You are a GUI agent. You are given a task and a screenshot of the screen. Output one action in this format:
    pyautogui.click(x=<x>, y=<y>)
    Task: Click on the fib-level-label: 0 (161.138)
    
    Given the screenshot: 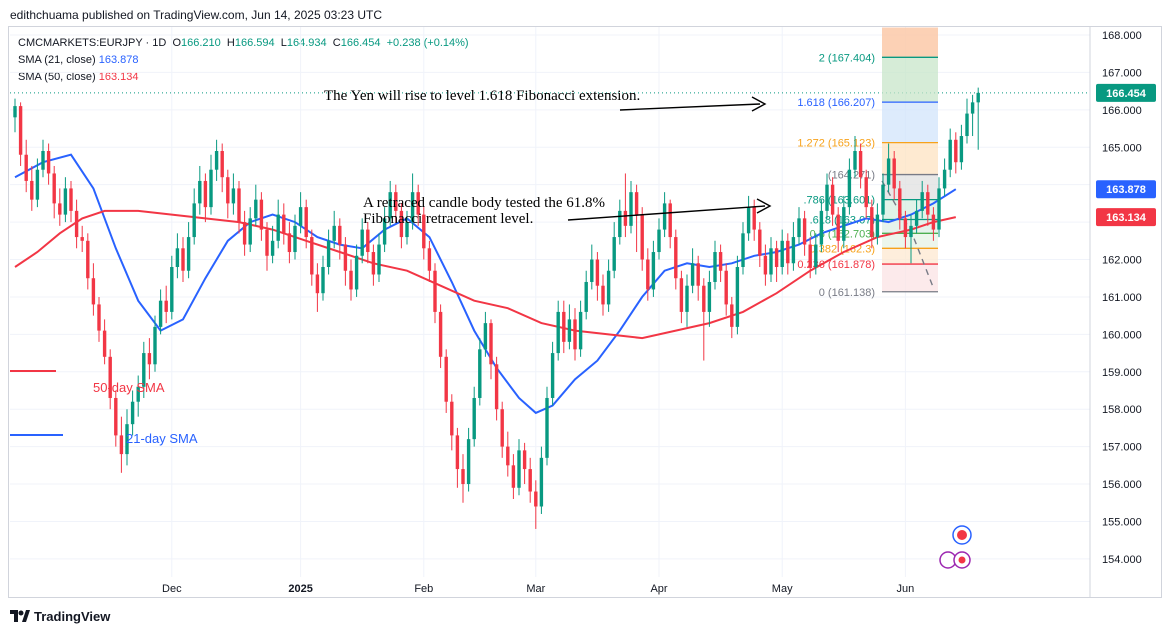 What is the action you would take?
    pyautogui.click(x=847, y=293)
    